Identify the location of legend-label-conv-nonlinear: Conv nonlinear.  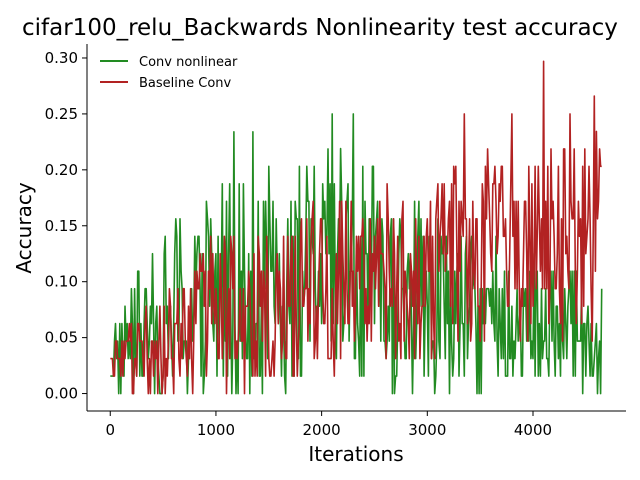
(188, 62).